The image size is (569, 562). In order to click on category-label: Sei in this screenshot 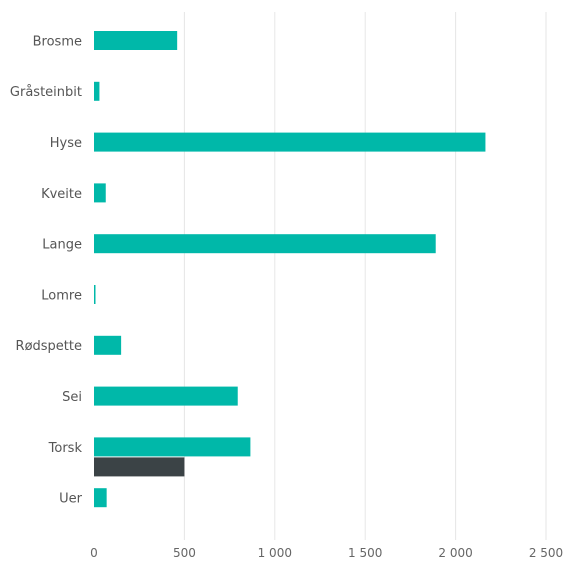, I will do `click(72, 397)`.